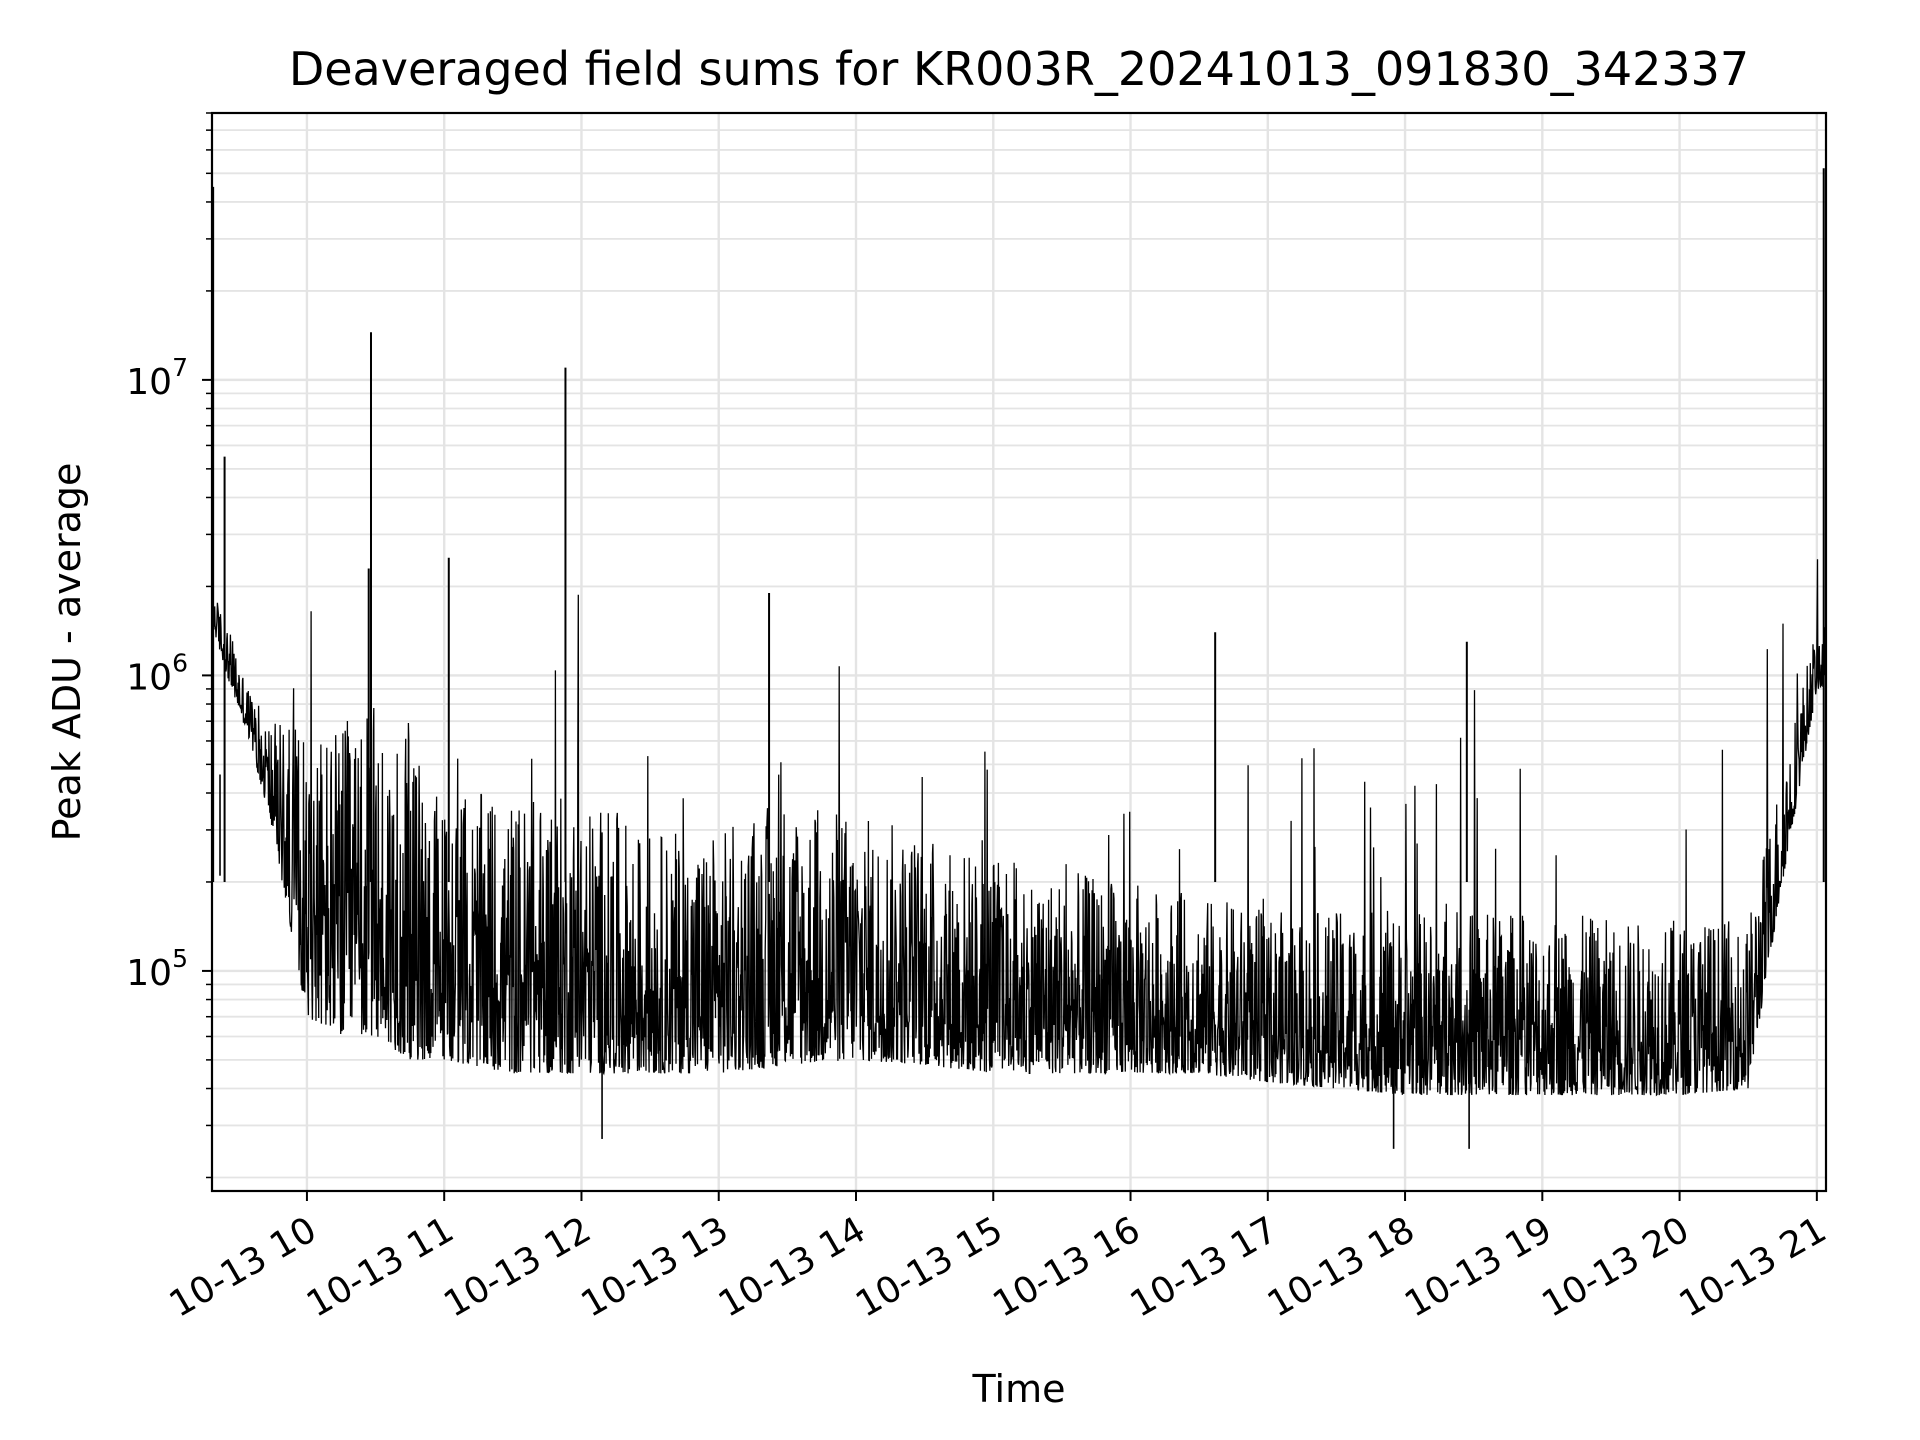 This screenshot has height=1440, width=1920. What do you see at coordinates (67, 652) in the screenshot?
I see `y-axis-label: Peak ADU - average` at bounding box center [67, 652].